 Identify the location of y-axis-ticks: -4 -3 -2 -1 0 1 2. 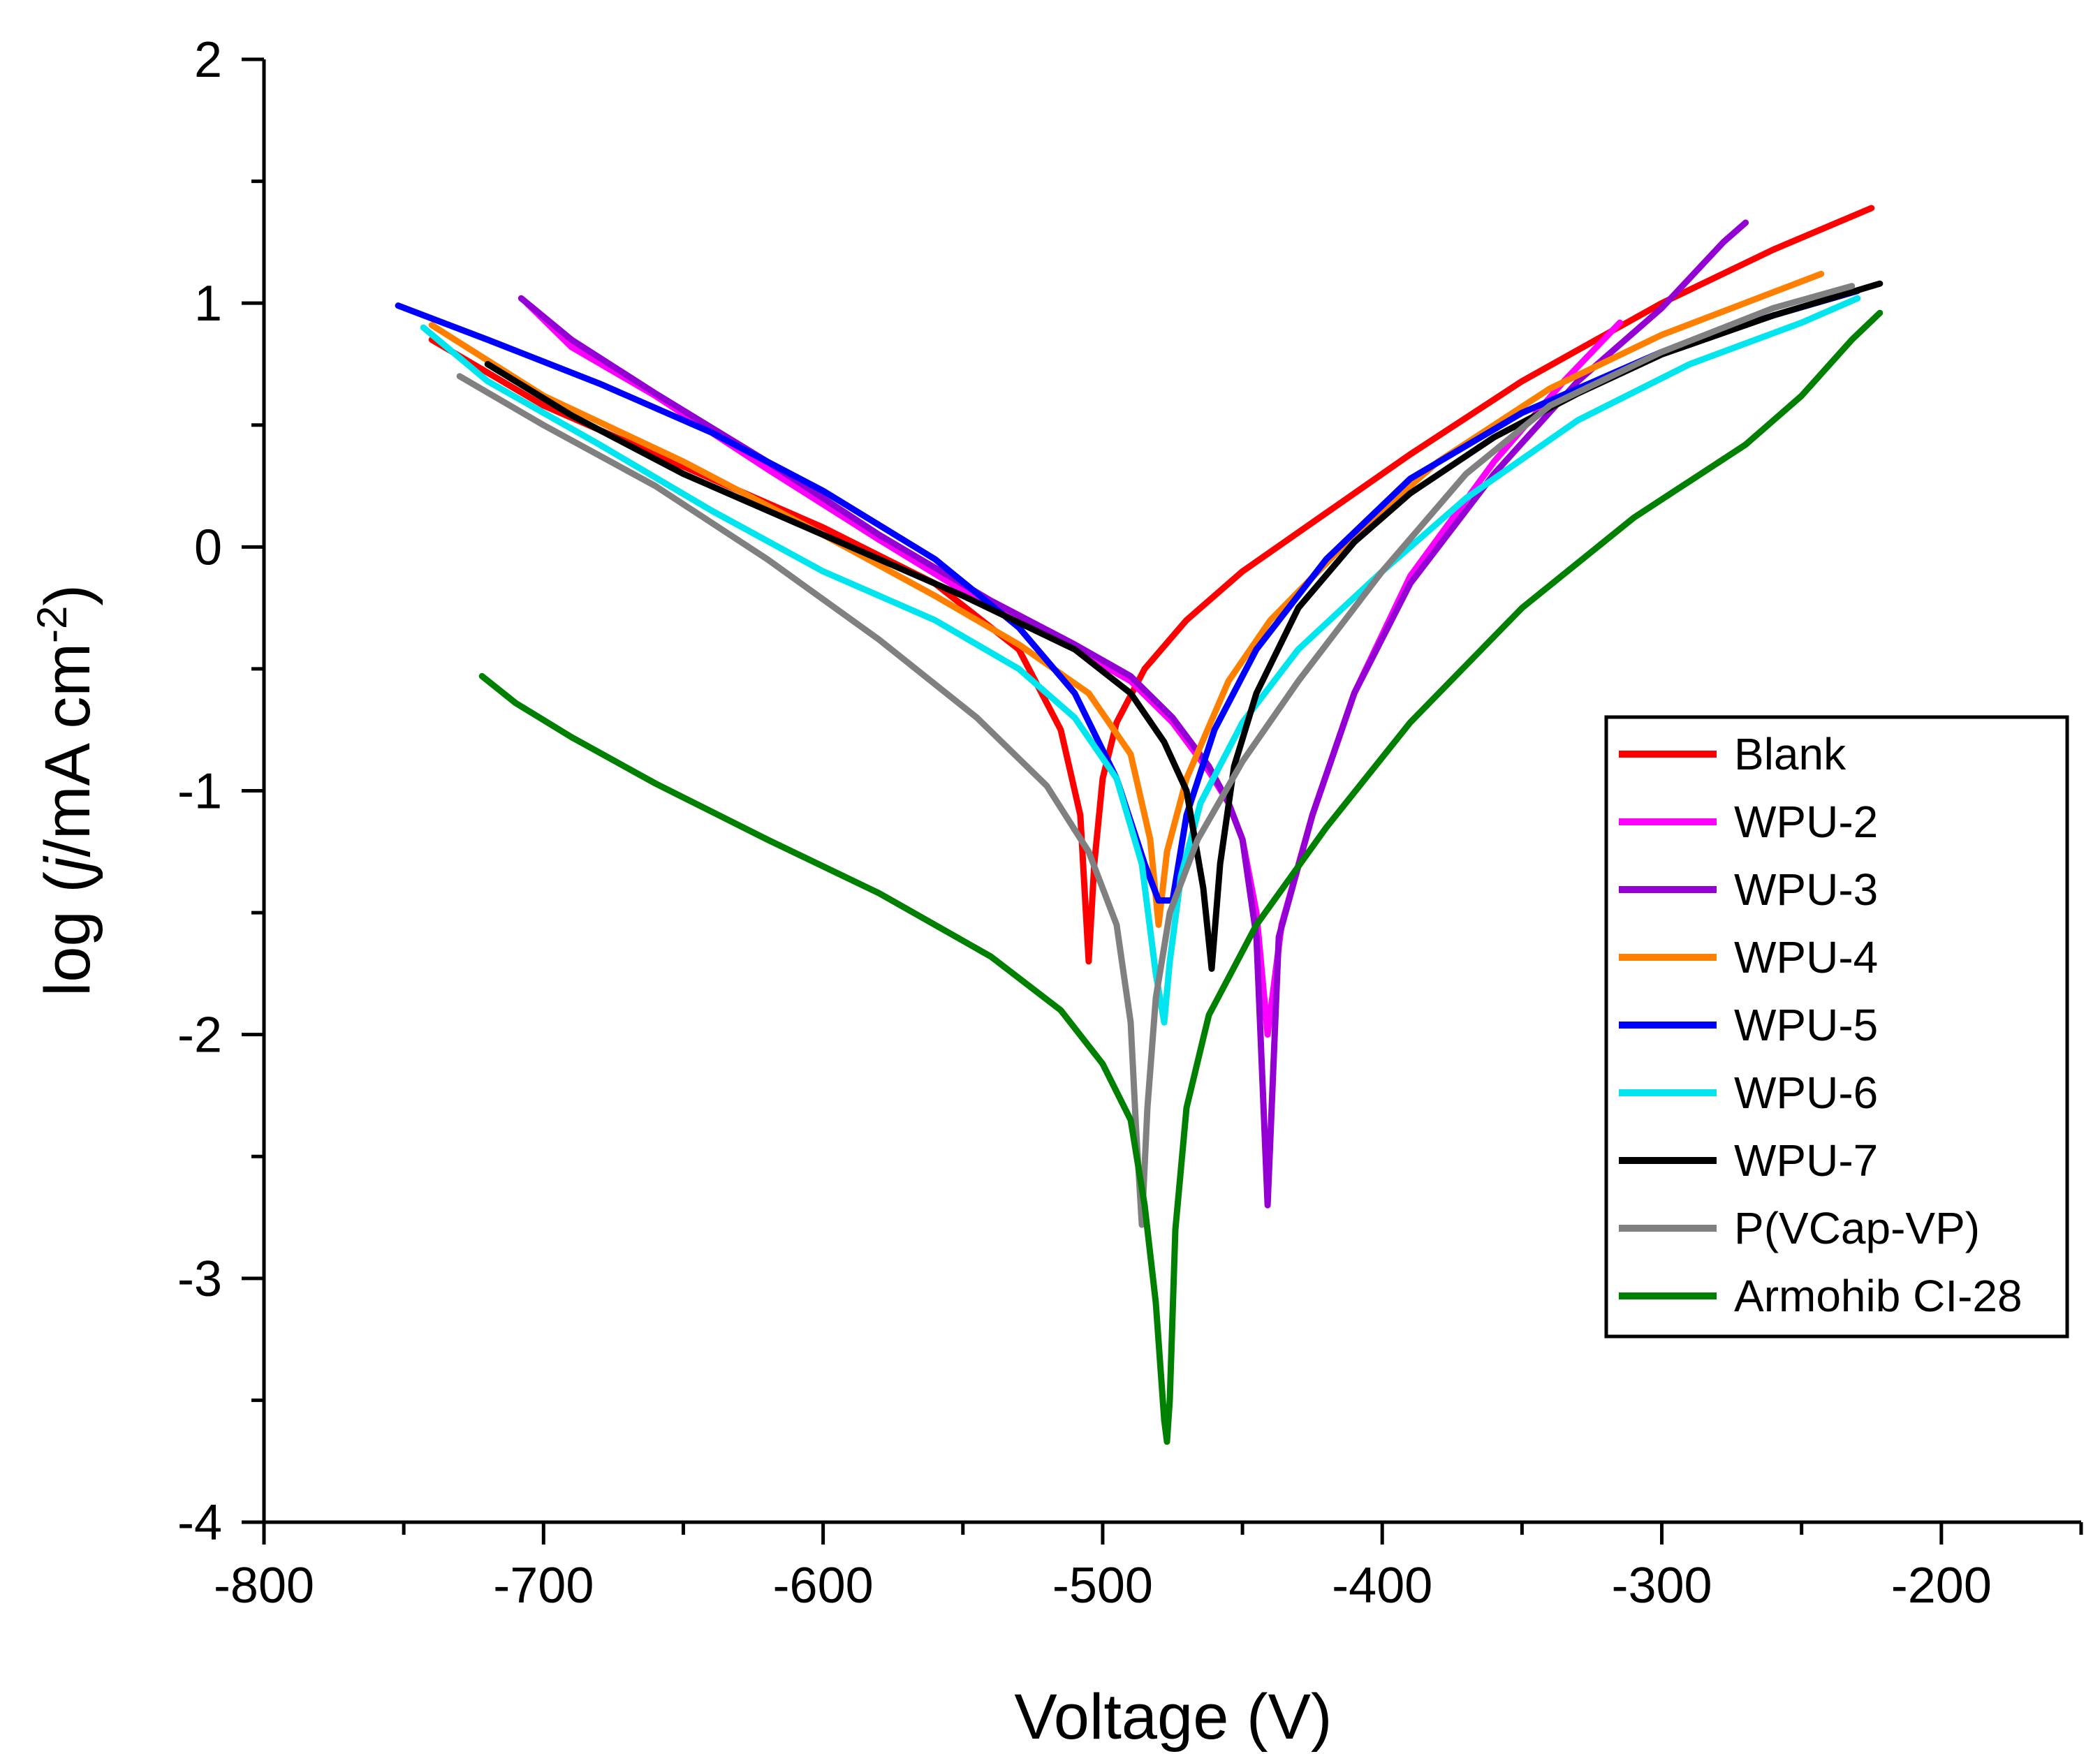
(220, 791).